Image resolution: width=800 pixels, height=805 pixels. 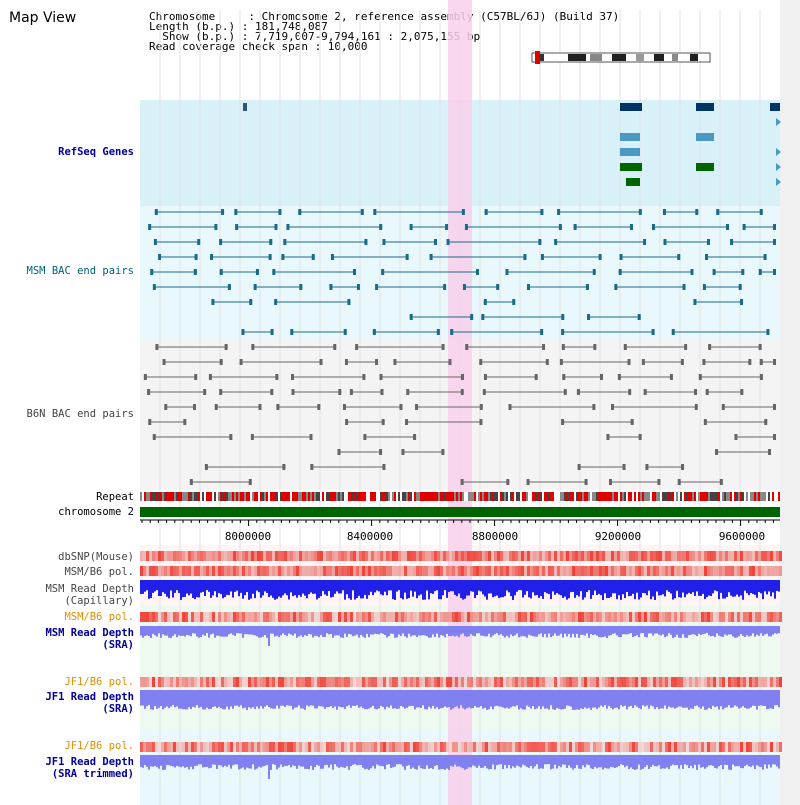 What do you see at coordinates (96, 512) in the screenshot?
I see `track-label-chromosome: chromosome 2` at bounding box center [96, 512].